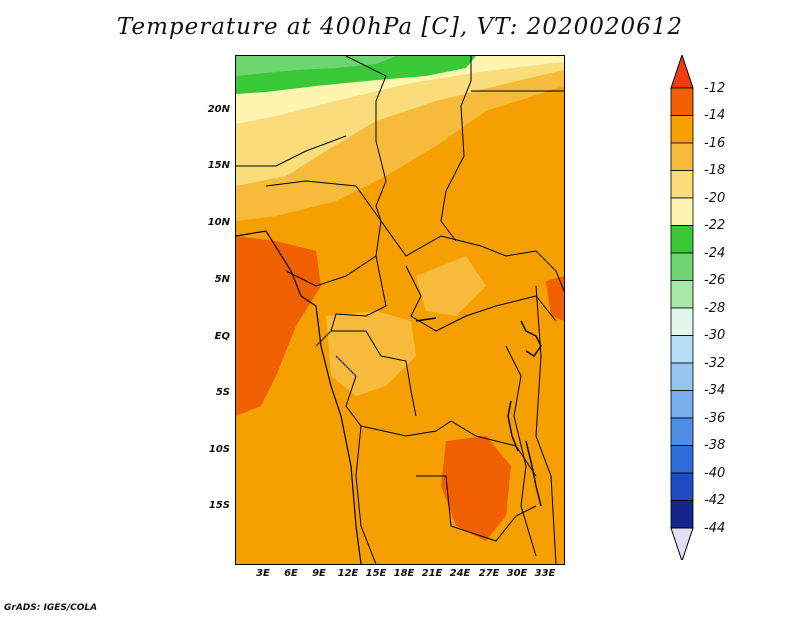 The image size is (800, 618). What do you see at coordinates (291, 573) in the screenshot?
I see `lon-label-6e: 6E` at bounding box center [291, 573].